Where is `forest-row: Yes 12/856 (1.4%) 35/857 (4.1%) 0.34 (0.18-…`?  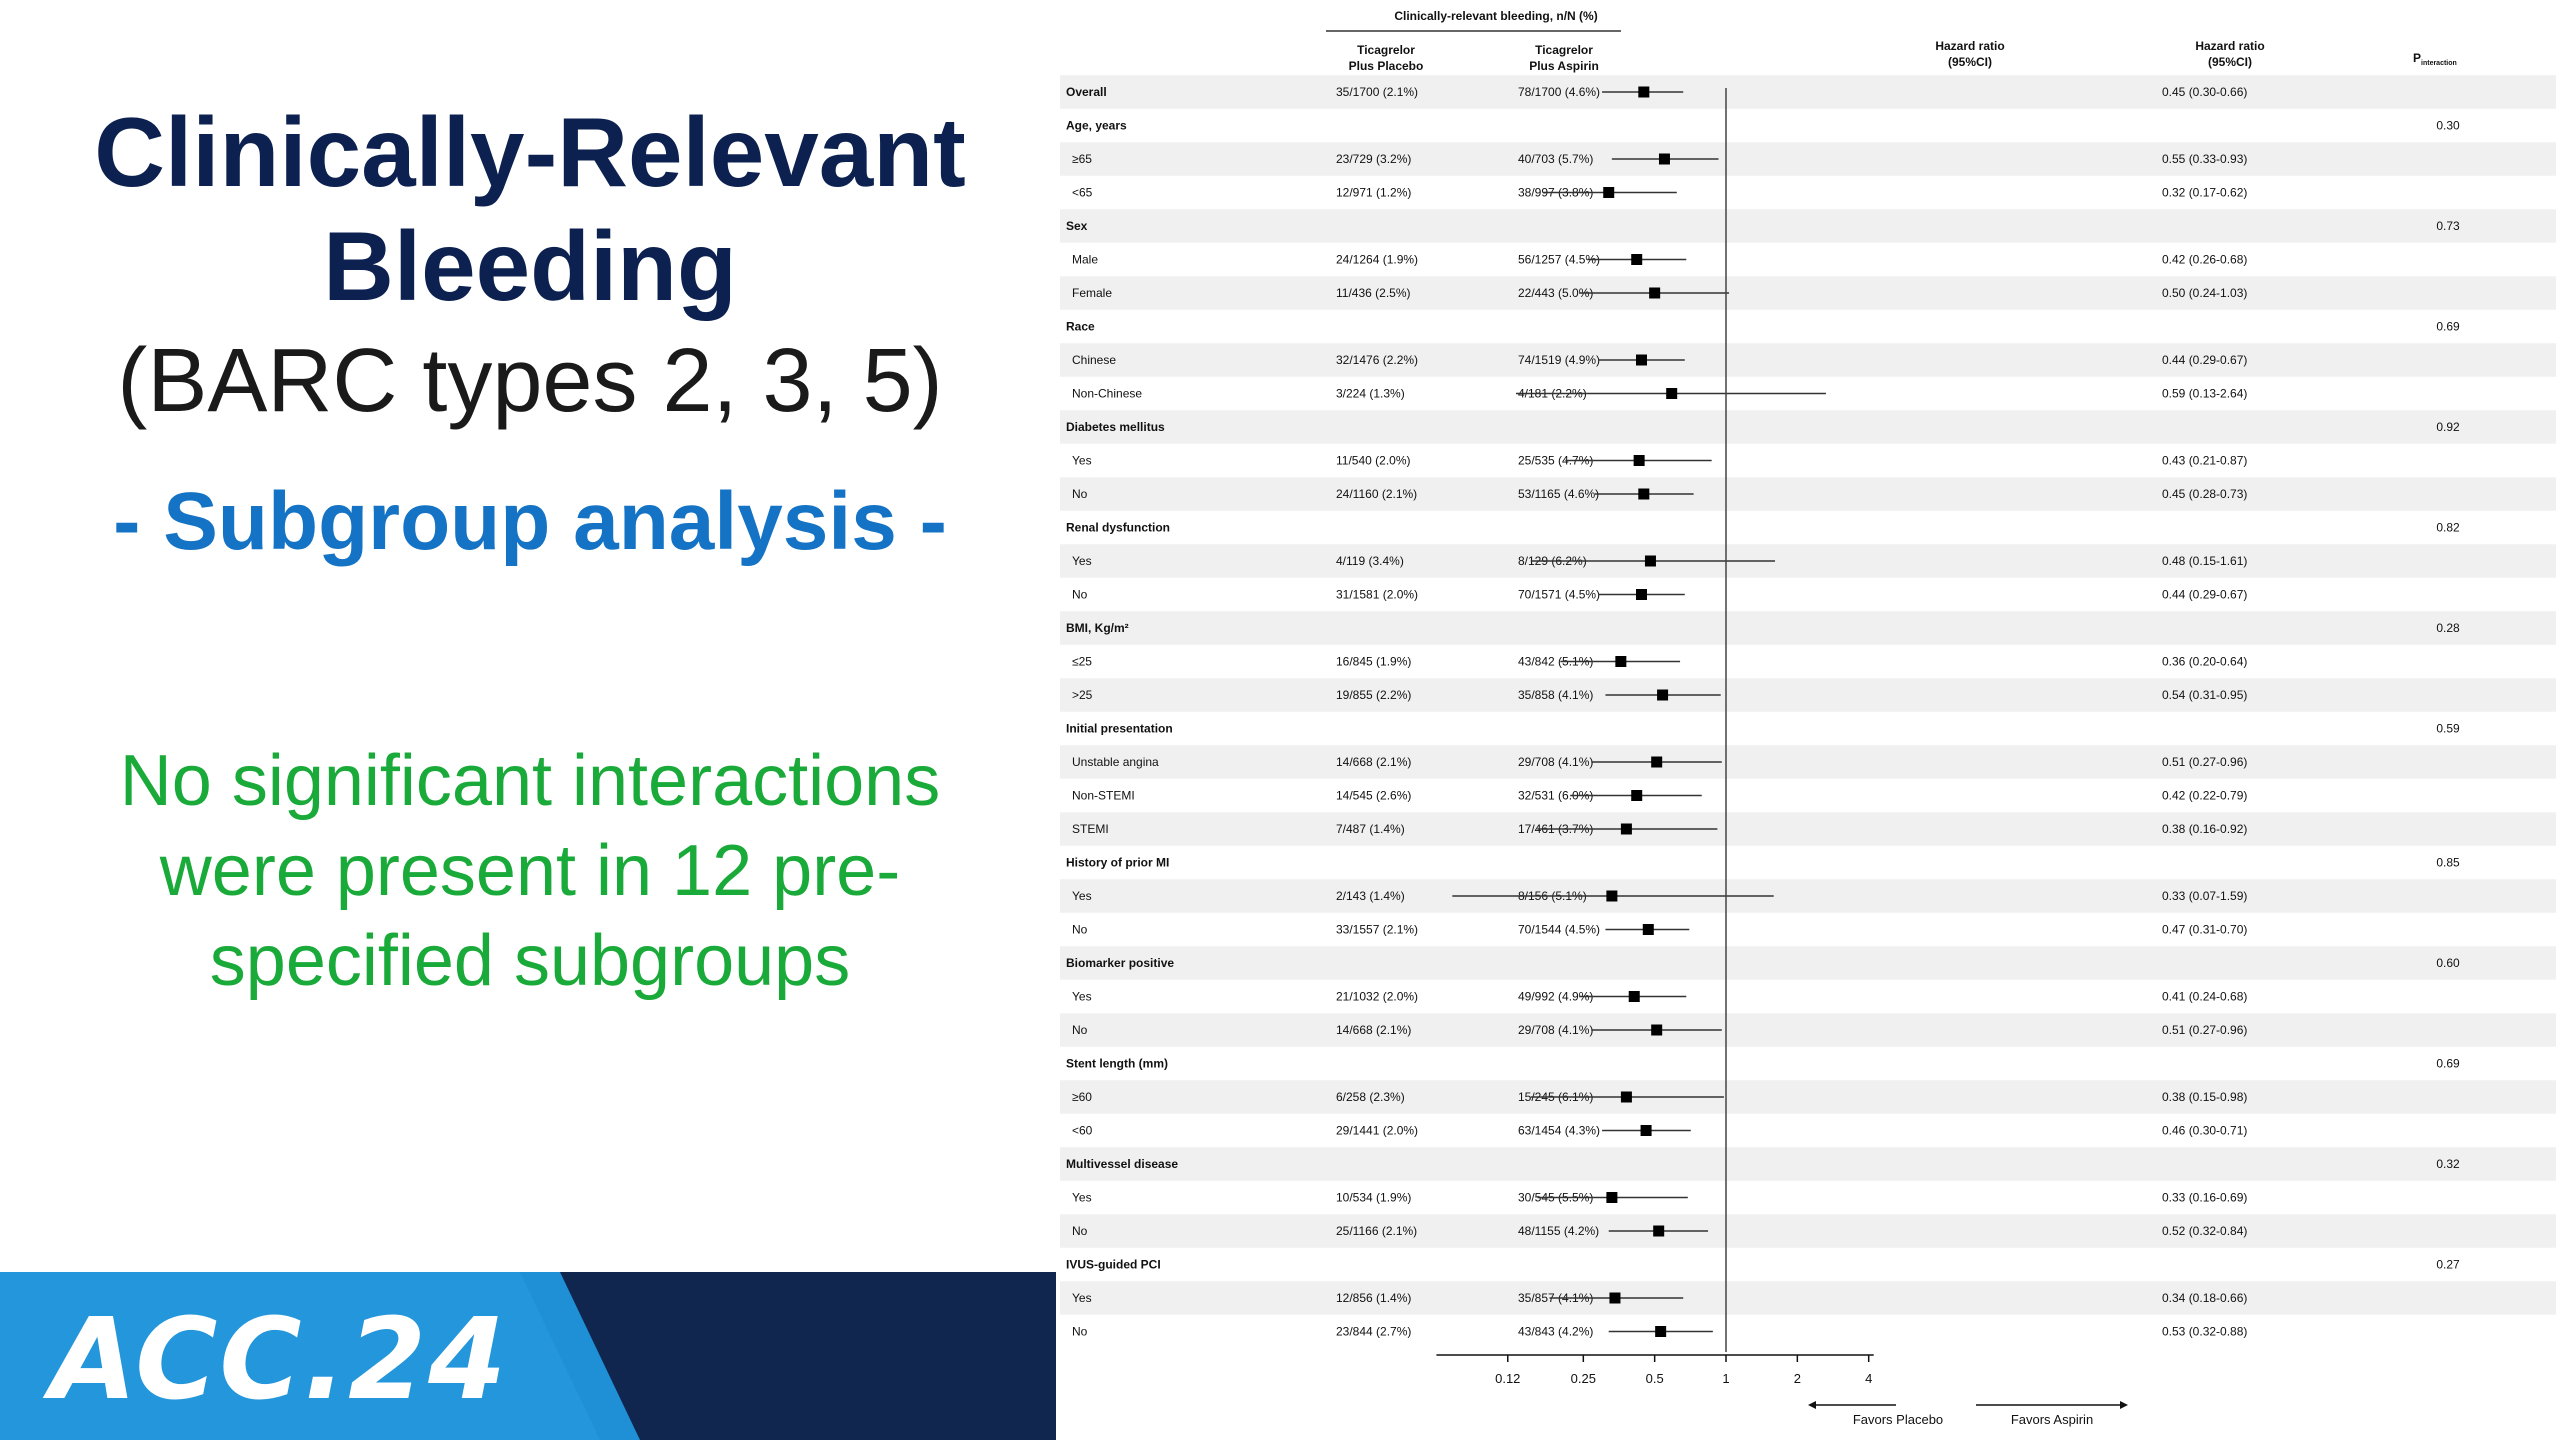
forest-row: Yes 12/856 (1.4%) 35/857 (4.1%) 0.34 (0.18-… is located at coordinates (1659, 1298).